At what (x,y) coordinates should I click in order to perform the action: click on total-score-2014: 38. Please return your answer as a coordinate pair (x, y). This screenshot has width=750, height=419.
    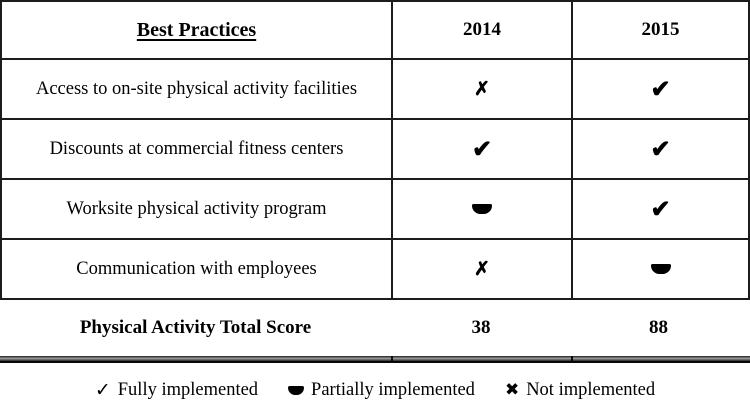
    Looking at the image, I should click on (481, 327).